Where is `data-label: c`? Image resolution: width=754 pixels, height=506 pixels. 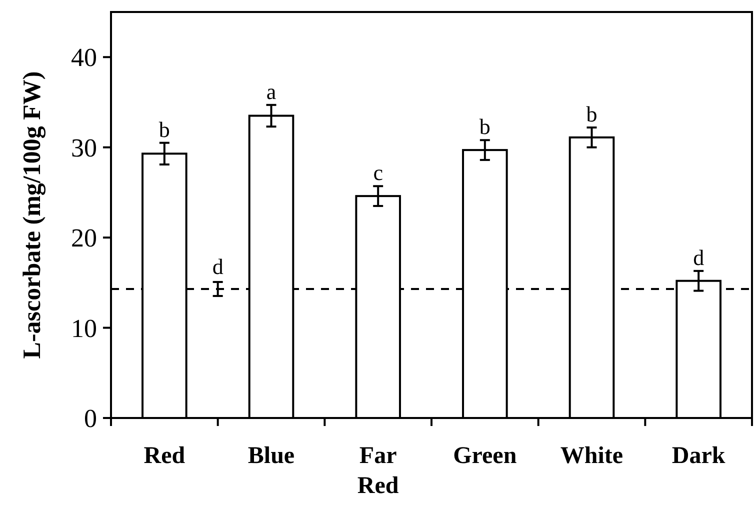 data-label: c is located at coordinates (378, 173).